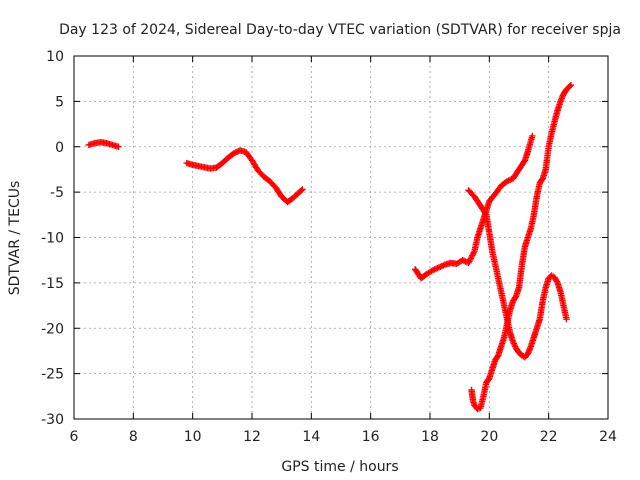 This screenshot has height=480, width=640. What do you see at coordinates (193, 437) in the screenshot?
I see `x-tick-label: 10` at bounding box center [193, 437].